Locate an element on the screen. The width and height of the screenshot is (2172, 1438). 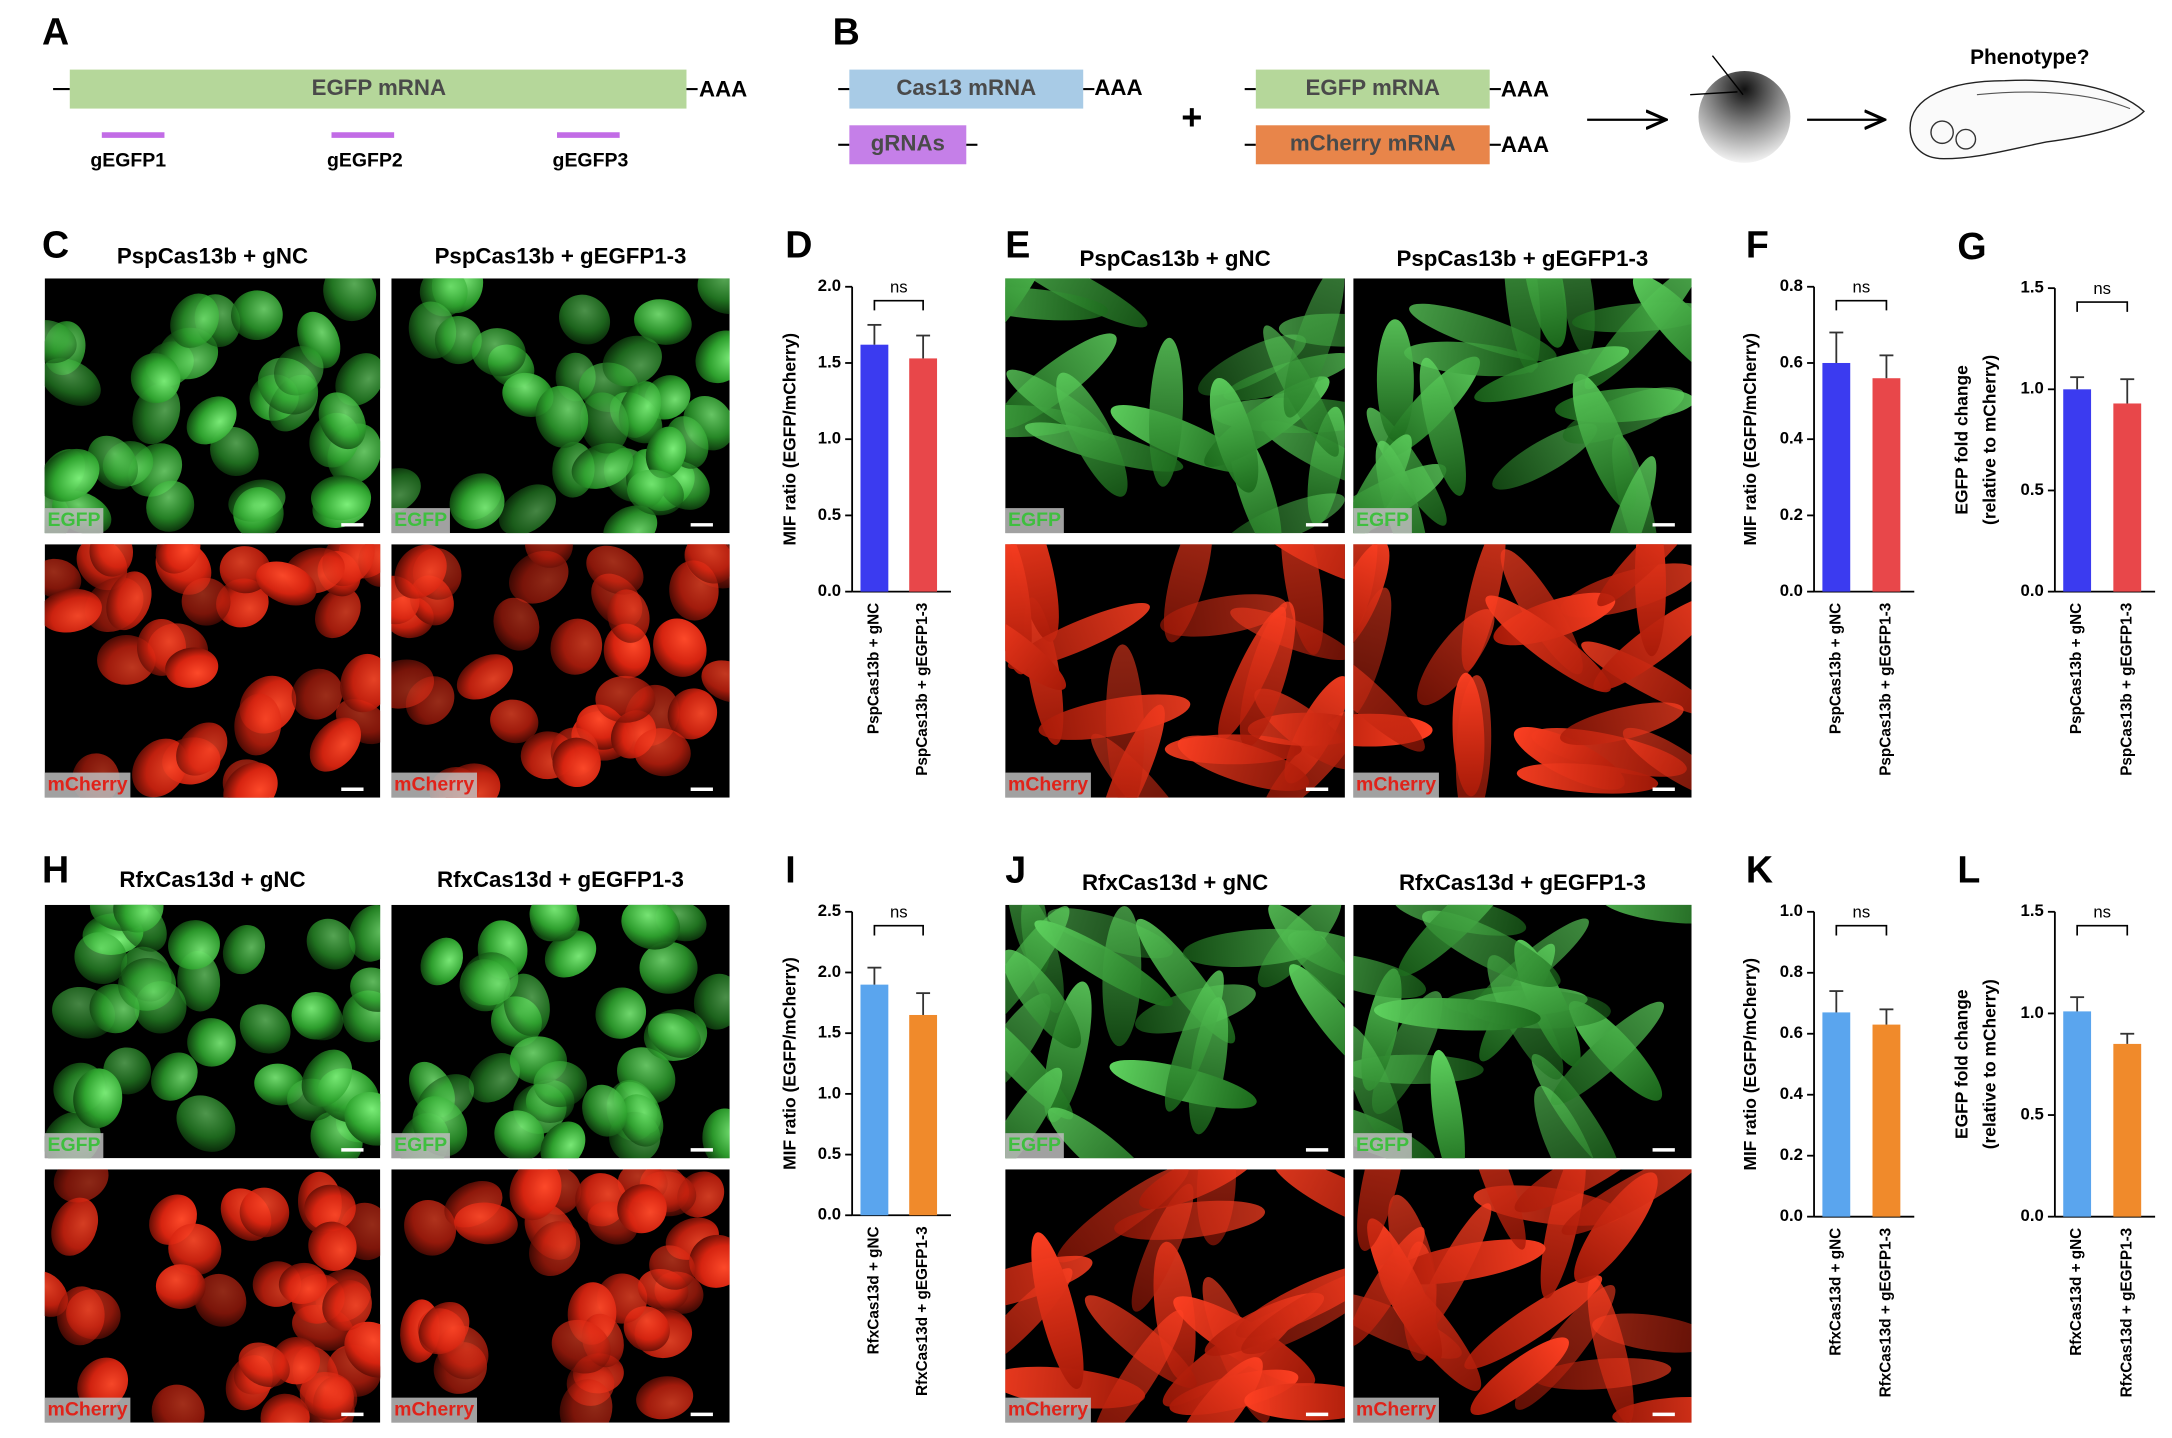
y-tick-label: 0.5 is located at coordinates (829, 514).